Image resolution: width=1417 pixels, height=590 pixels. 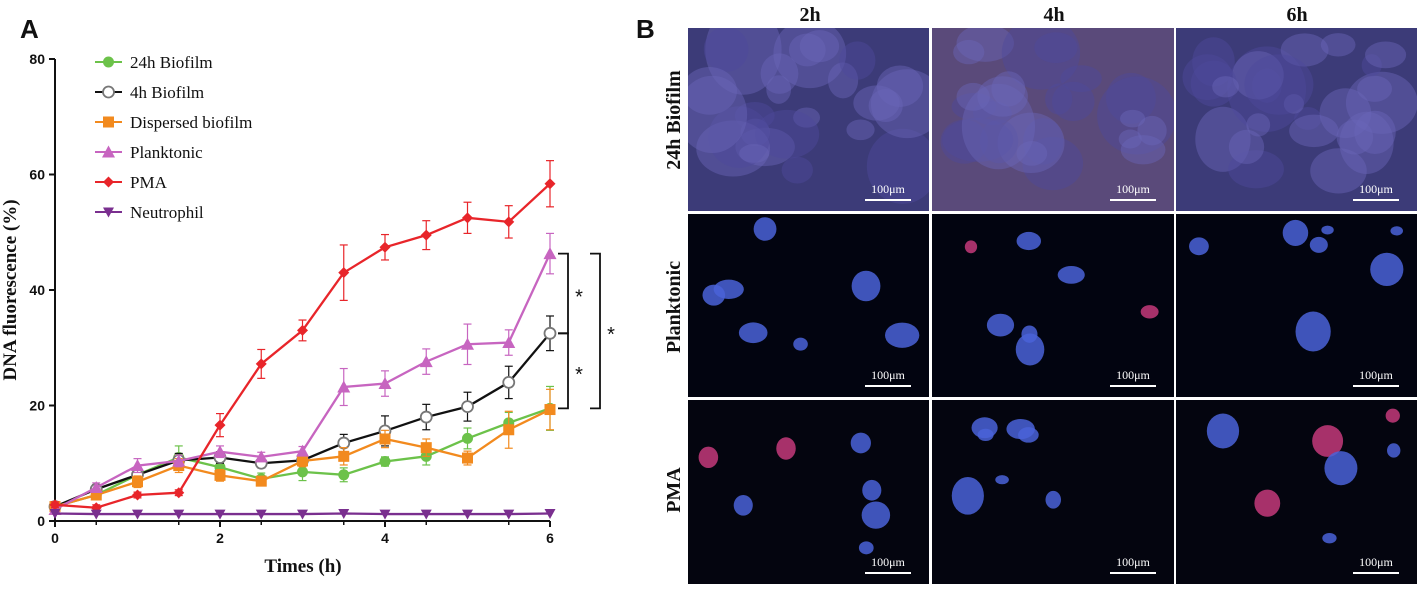 What do you see at coordinates (674, 307) in the screenshot?
I see `row-title-planktonic: Planktonic` at bounding box center [674, 307].